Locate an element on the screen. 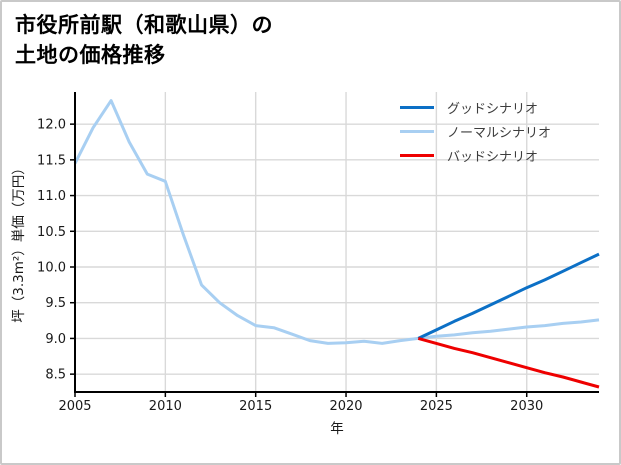 The width and height of the screenshot is (621, 465). legend-label-normal: ノーマルシナリオ is located at coordinates (499, 133).